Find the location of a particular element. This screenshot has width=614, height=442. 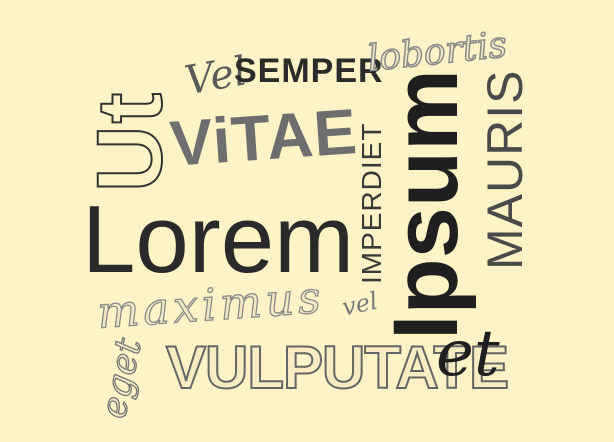

word-et: et is located at coordinates (468, 354).